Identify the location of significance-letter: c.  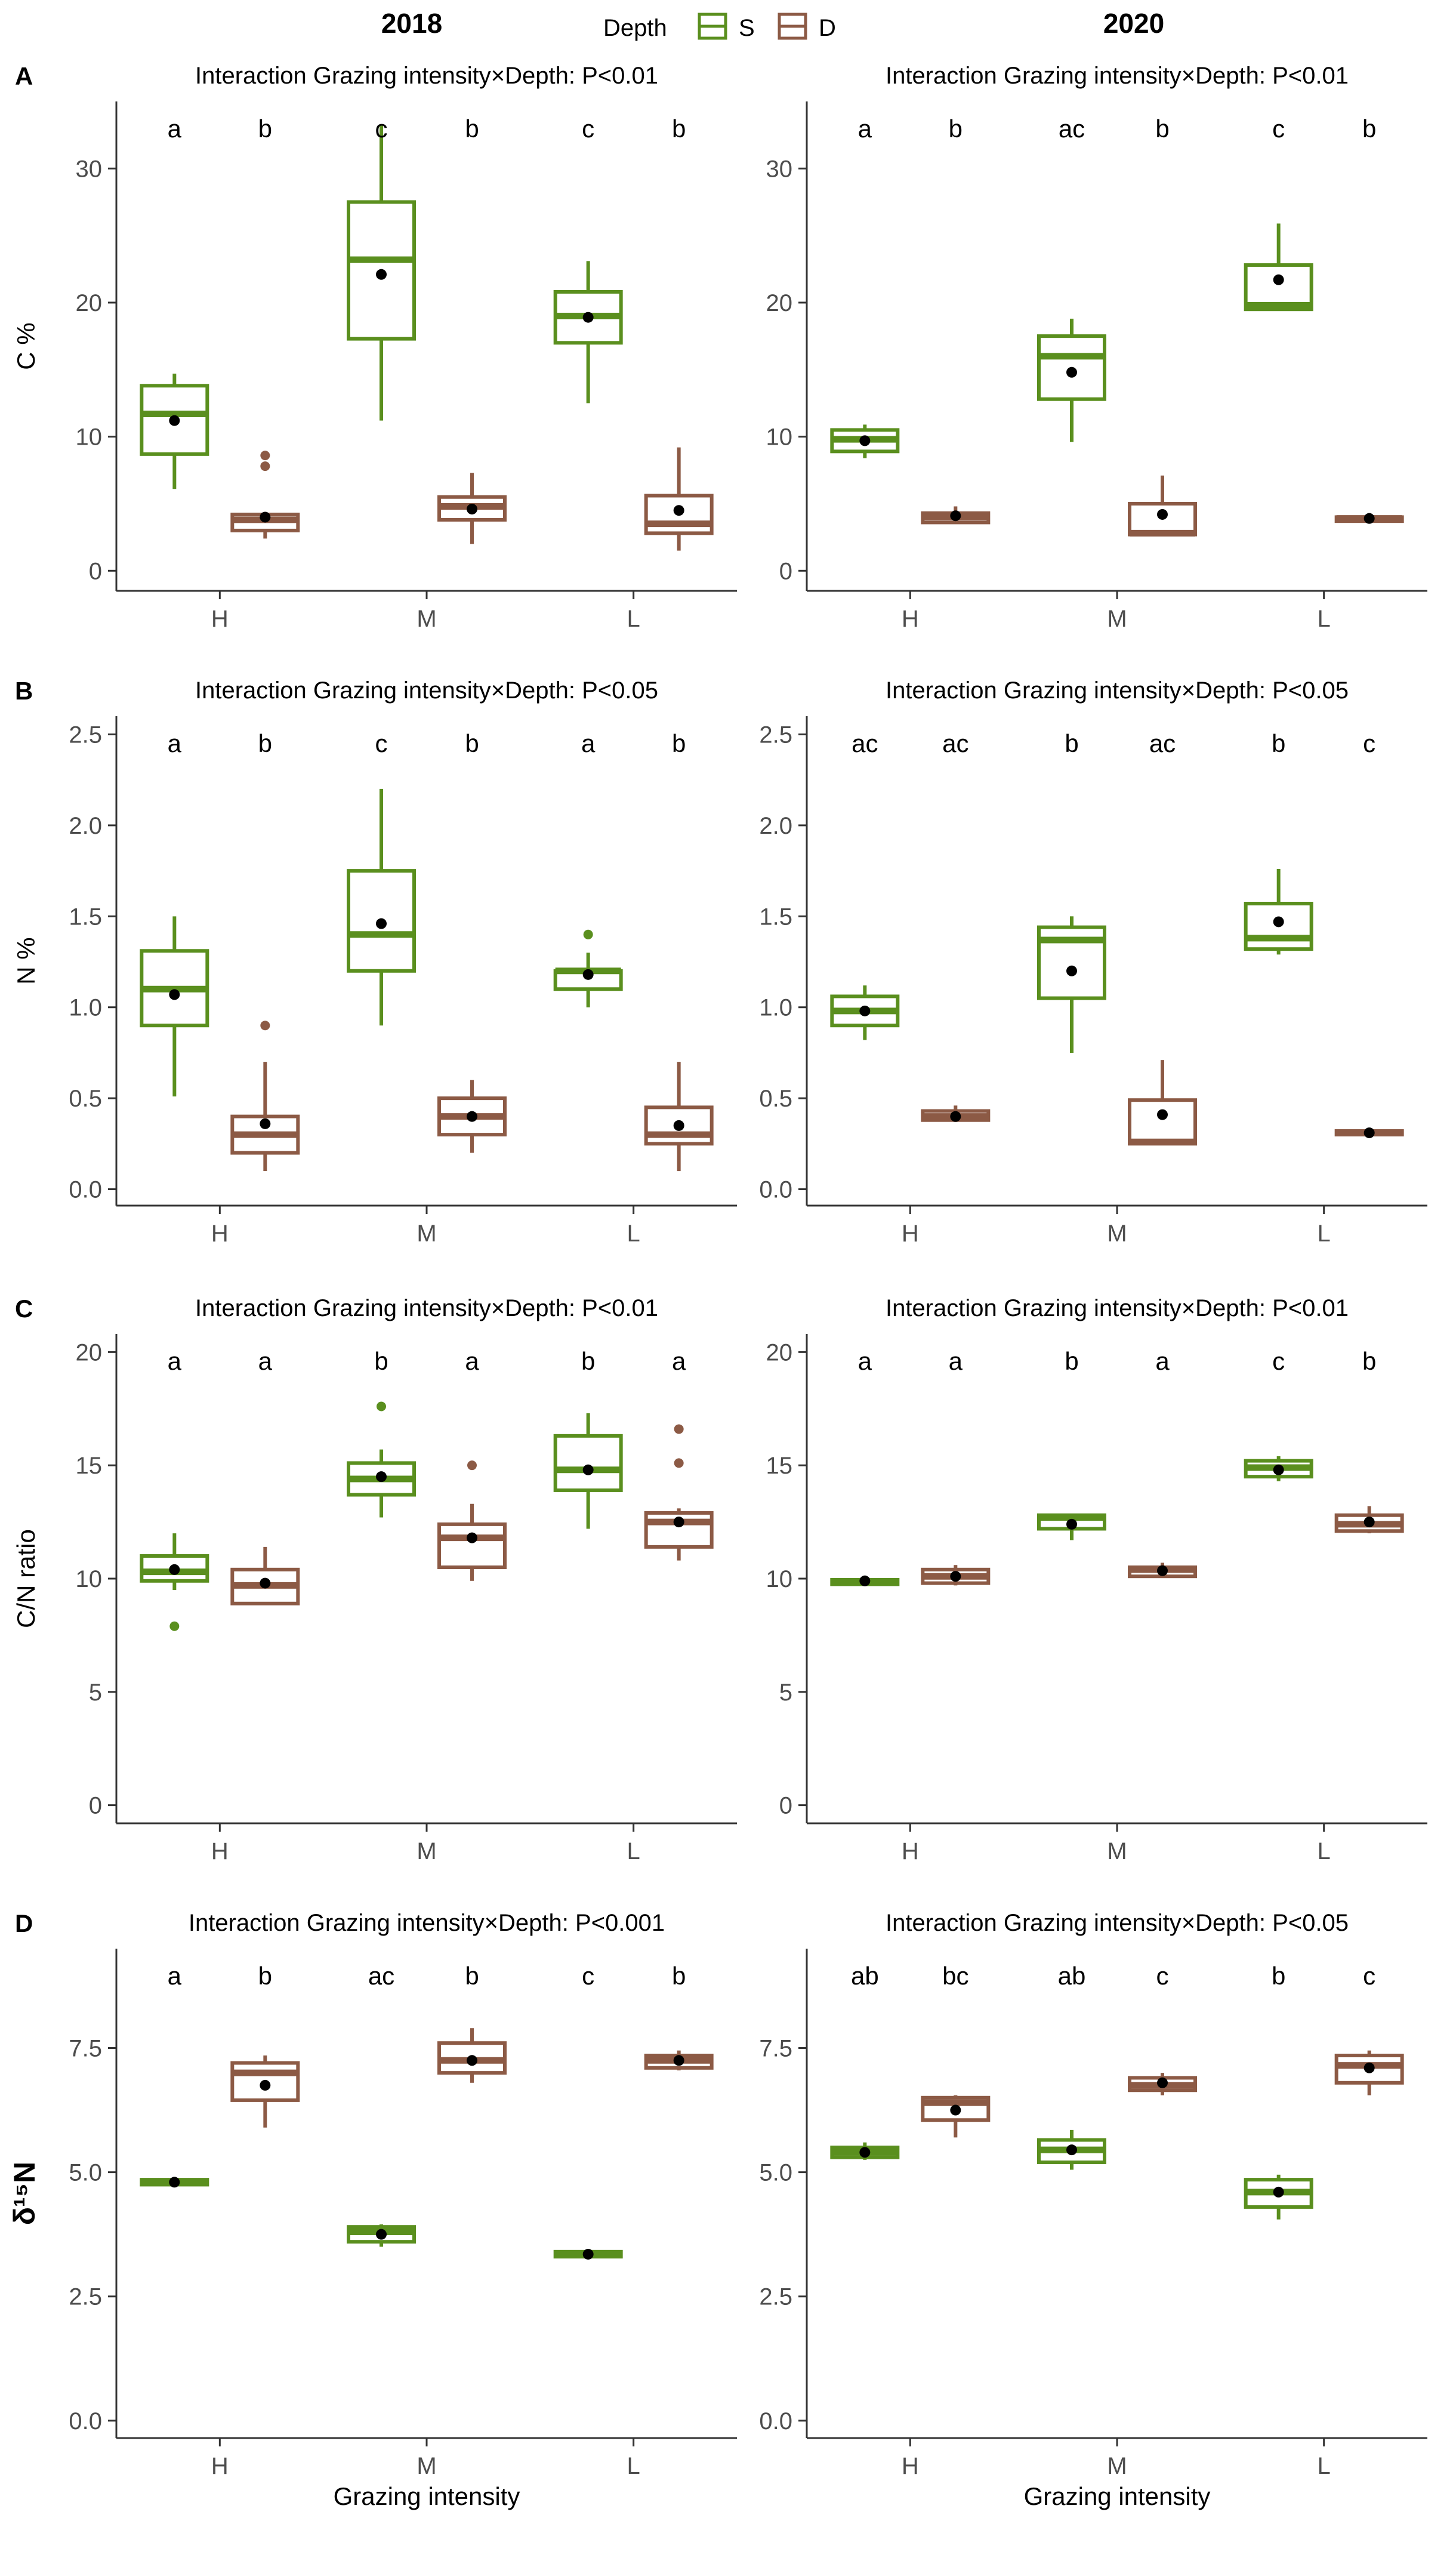
(1278, 1361).